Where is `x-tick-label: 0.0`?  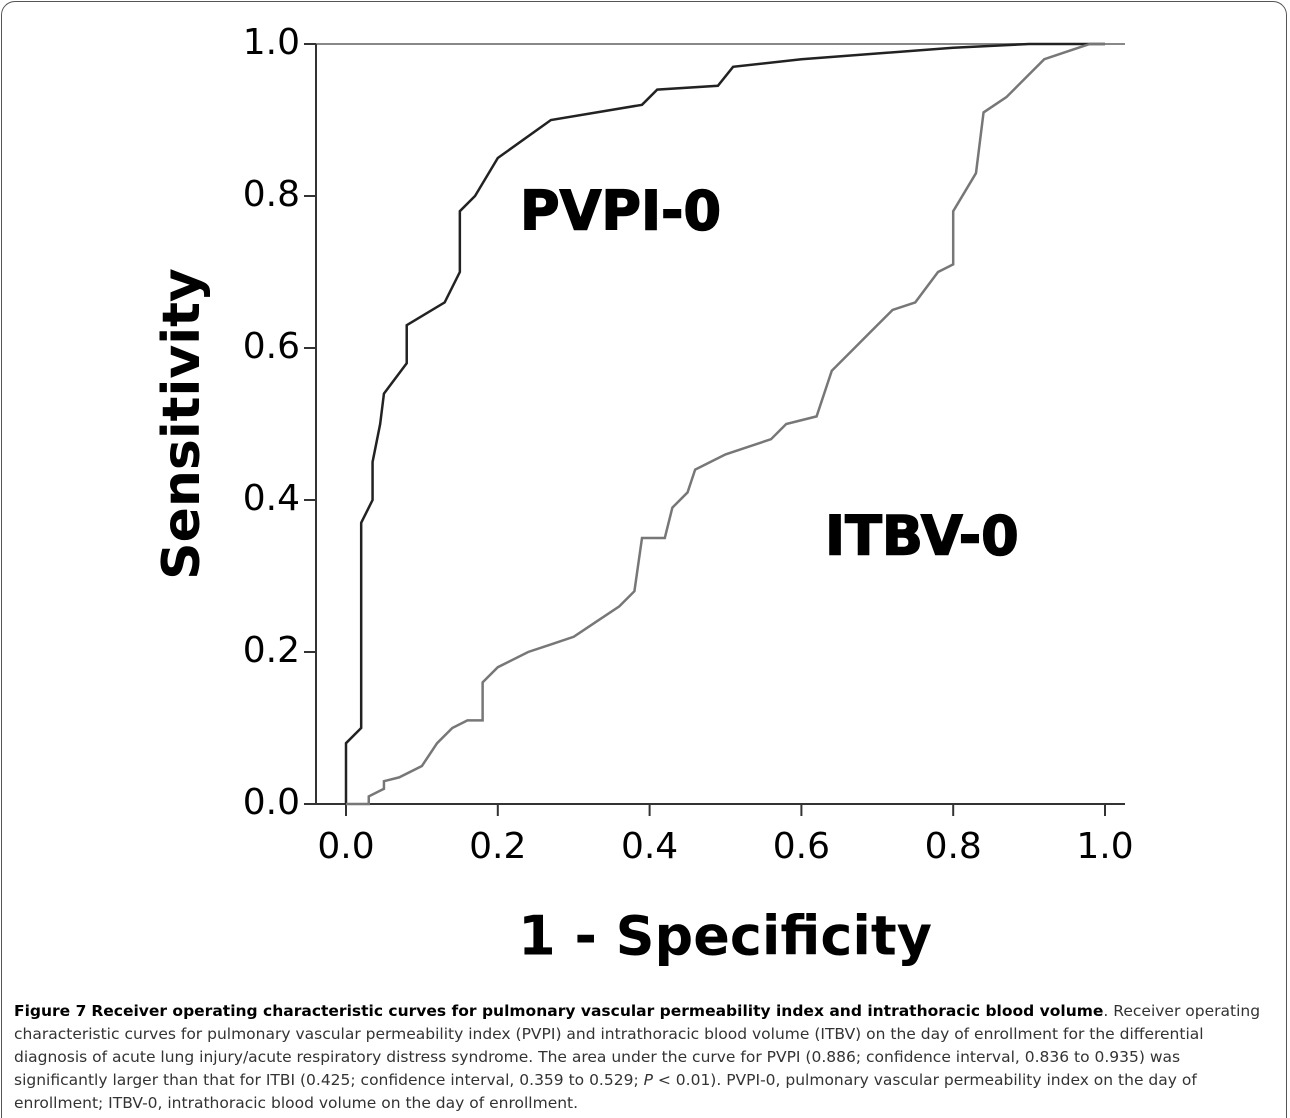
x-tick-label: 0.0 is located at coordinates (345, 846).